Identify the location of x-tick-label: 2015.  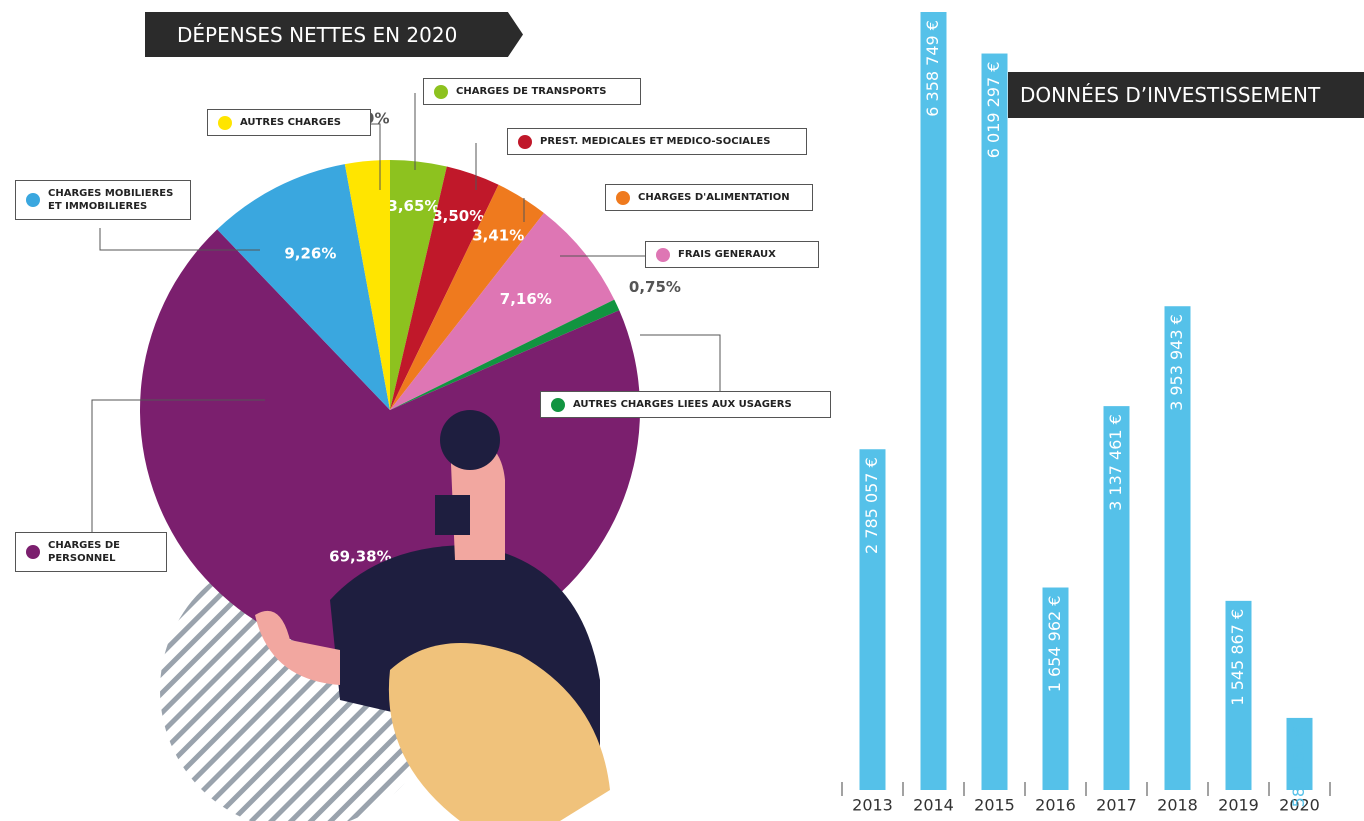
(994, 805).